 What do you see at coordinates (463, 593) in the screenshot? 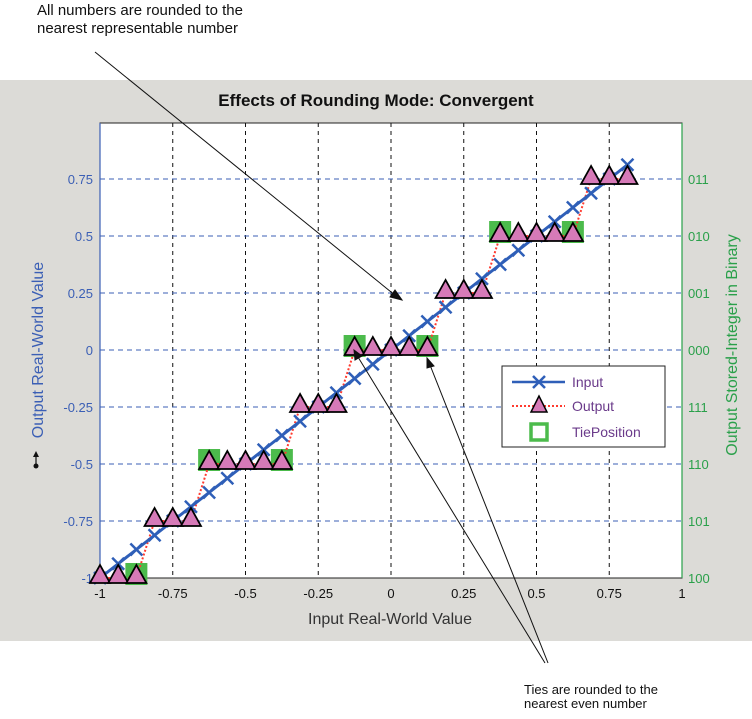
I see `x-tick-label: 0.25` at bounding box center [463, 593].